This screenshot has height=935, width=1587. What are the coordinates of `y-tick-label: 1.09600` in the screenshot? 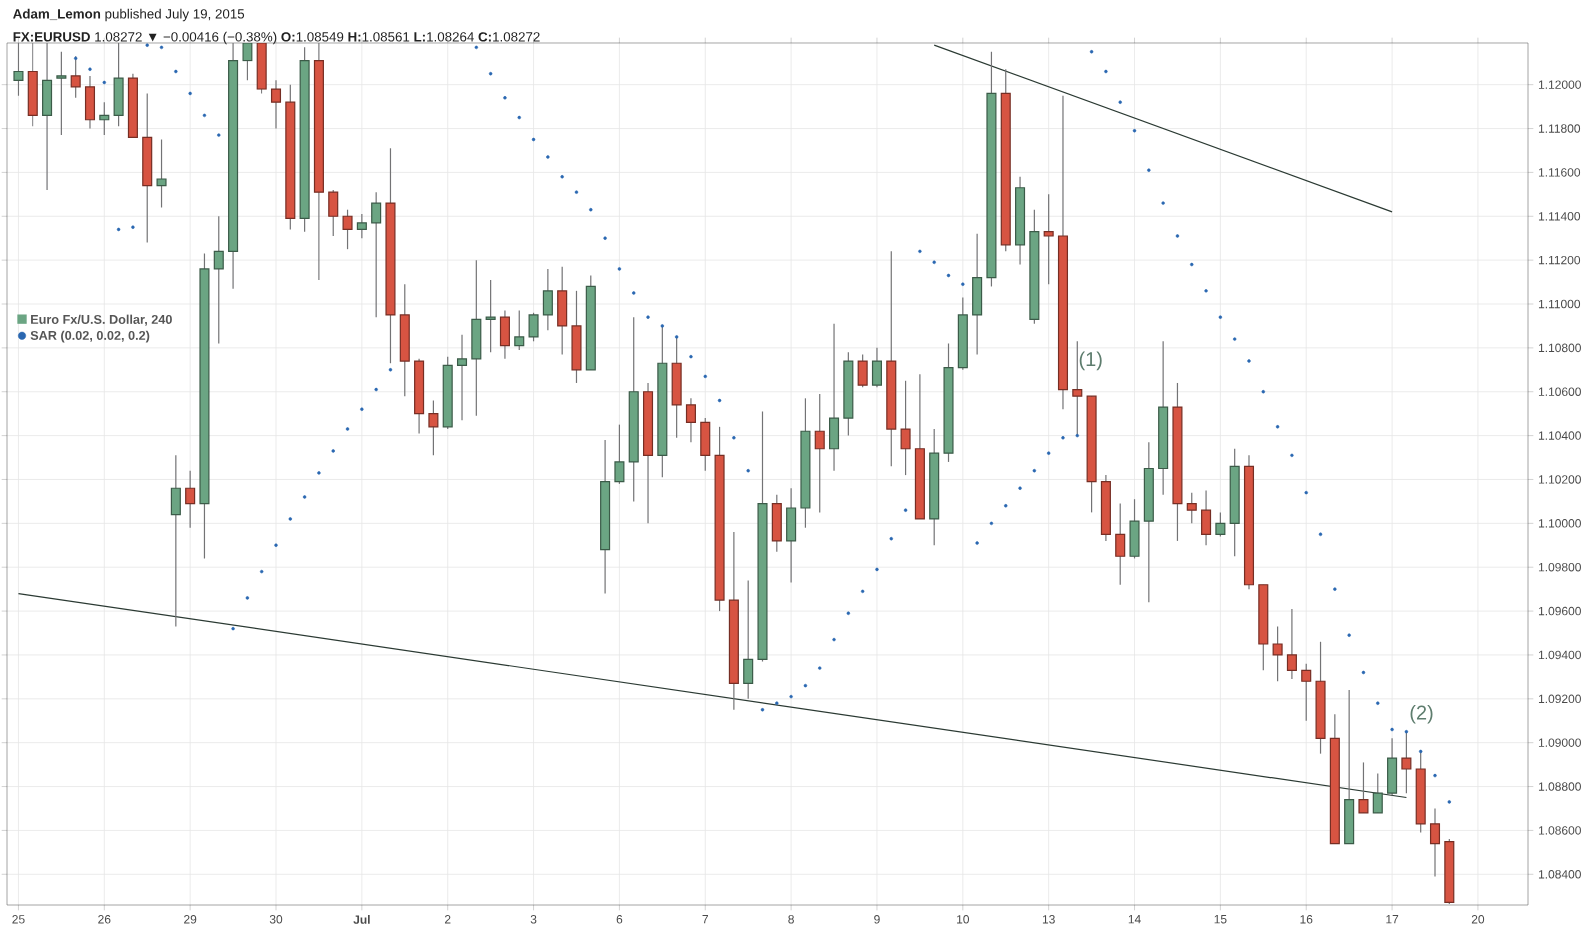 It's located at (1559, 611).